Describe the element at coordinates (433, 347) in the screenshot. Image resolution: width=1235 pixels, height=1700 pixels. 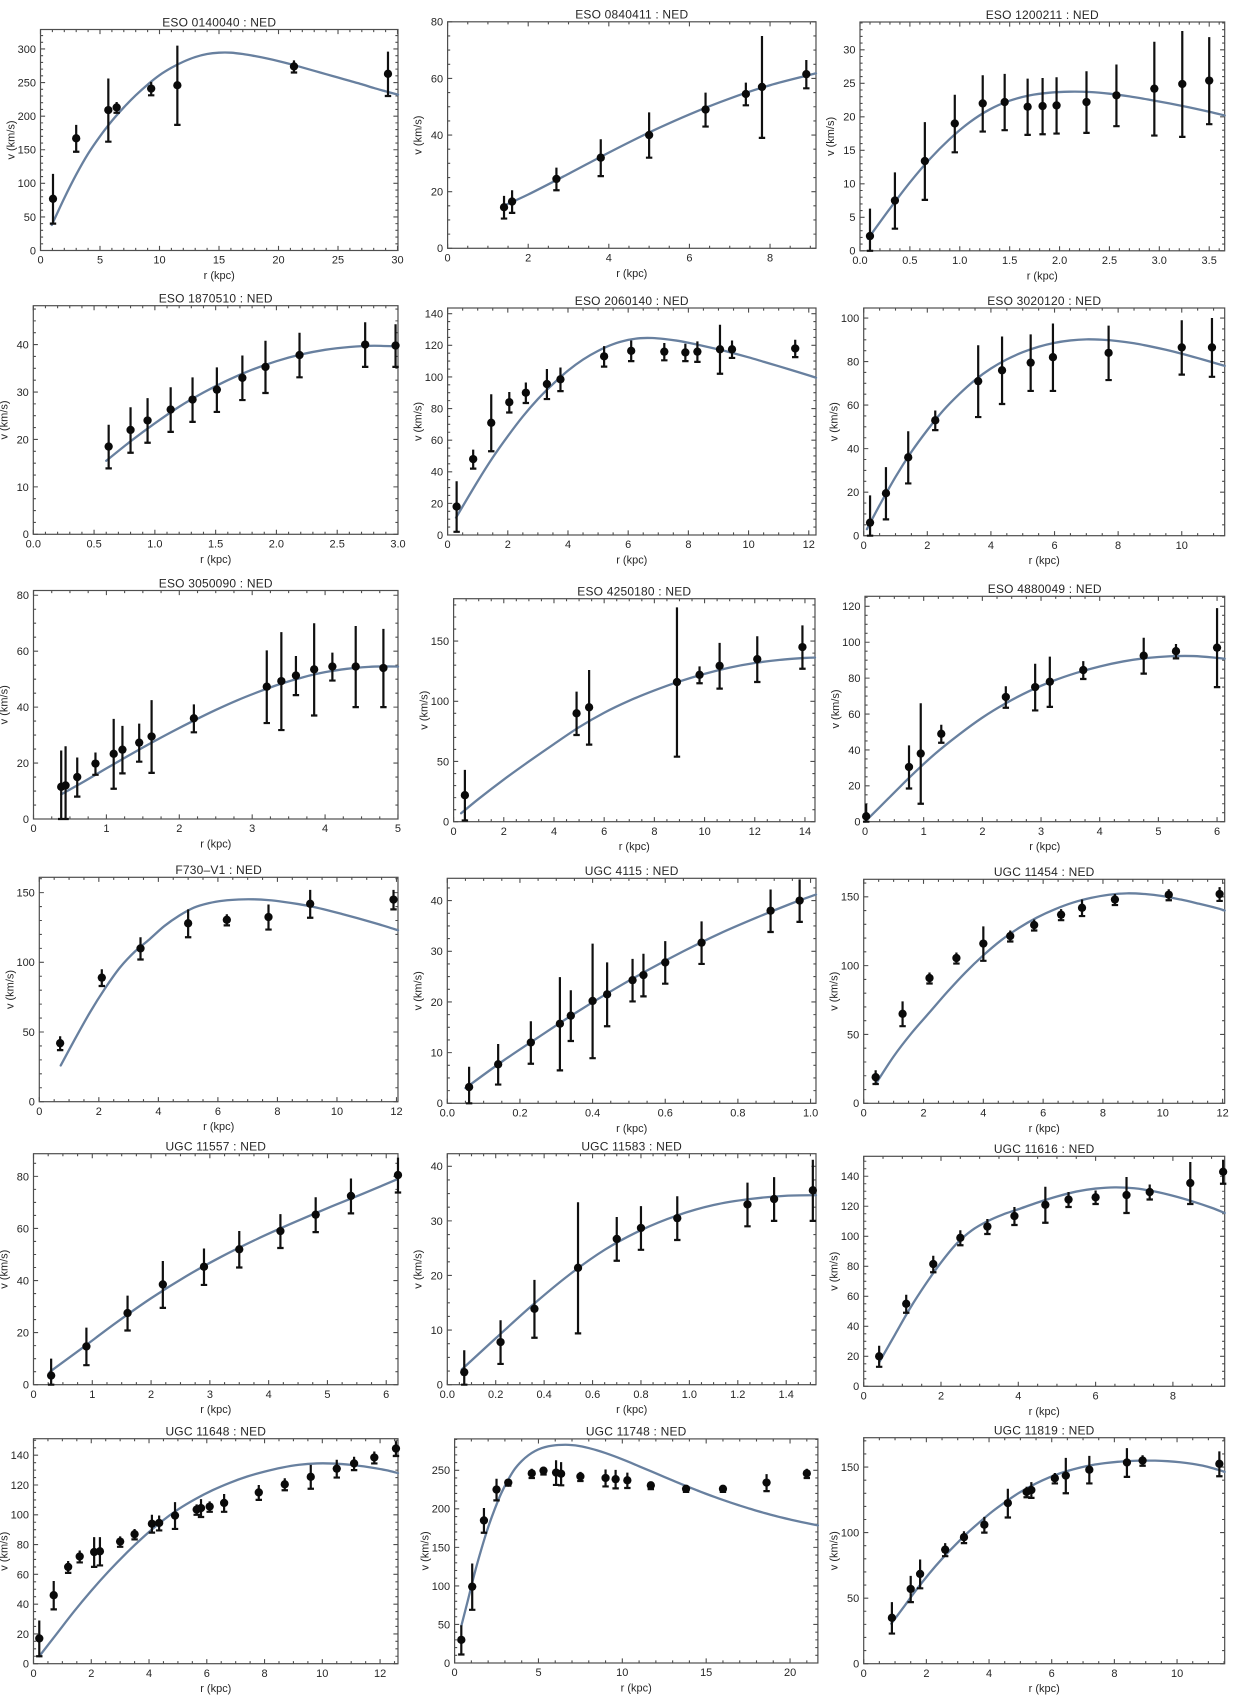
I see `svg-text: 120` at that location.